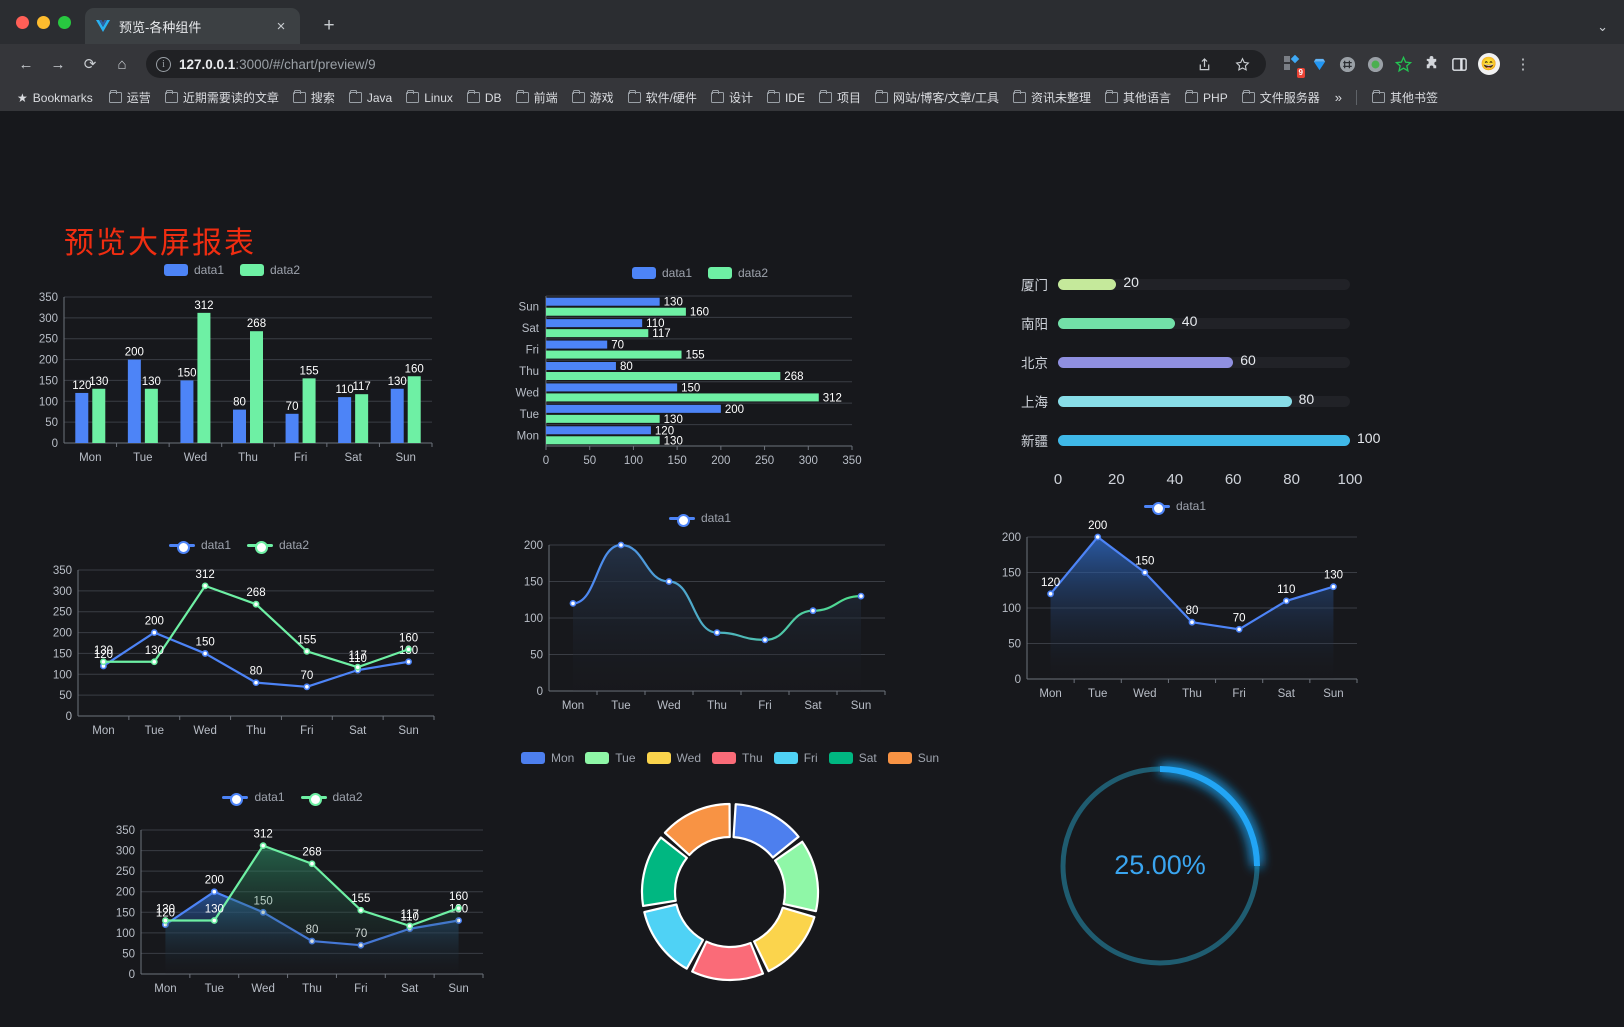 This screenshot has height=1027, width=1624. Describe the element at coordinates (522, 96) in the screenshot. I see `folder-icon` at that location.